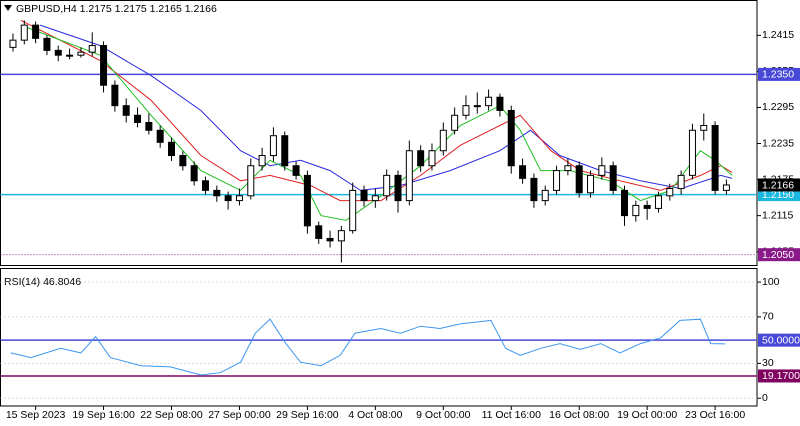  I want to click on x-tick-label: 16 Oct 08:00, so click(579, 415).